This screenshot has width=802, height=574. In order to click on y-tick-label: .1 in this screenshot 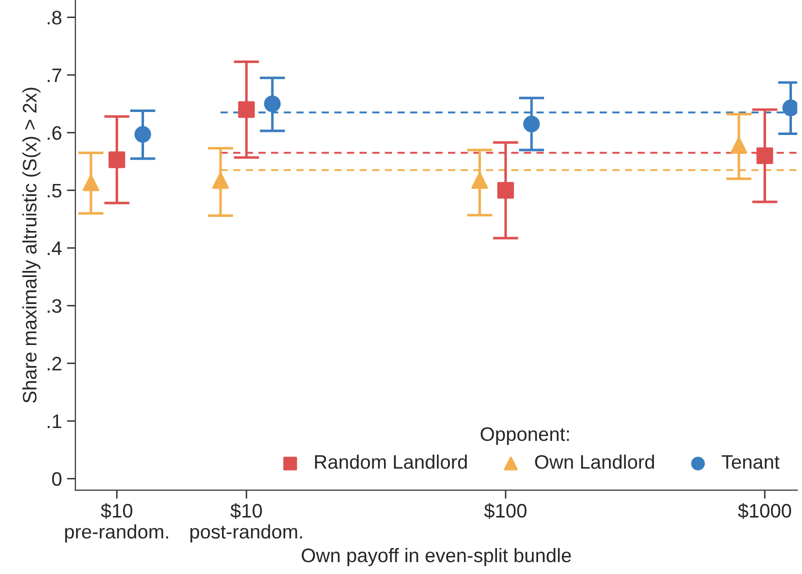, I will do `click(55, 421)`.